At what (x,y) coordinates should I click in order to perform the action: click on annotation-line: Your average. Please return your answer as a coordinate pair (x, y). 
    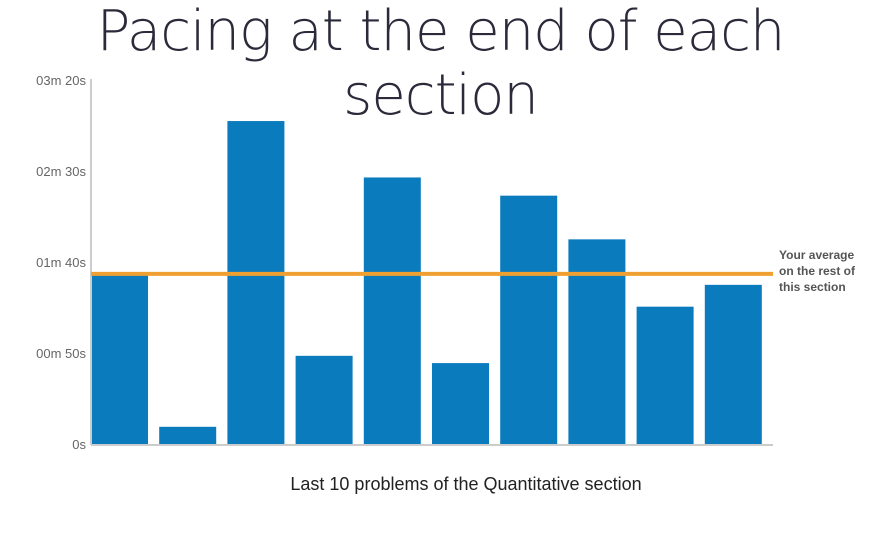
    Looking at the image, I should click on (816, 255).